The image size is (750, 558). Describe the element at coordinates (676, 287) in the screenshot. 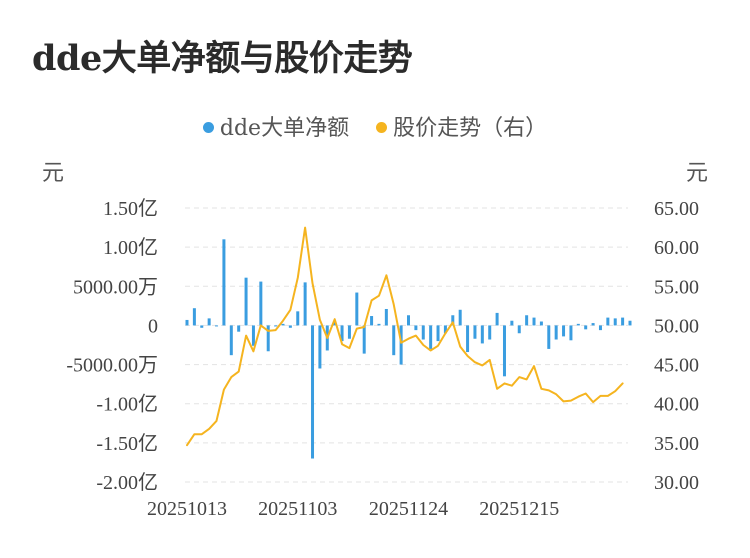

I see `right-tick-label: 55.00` at that location.